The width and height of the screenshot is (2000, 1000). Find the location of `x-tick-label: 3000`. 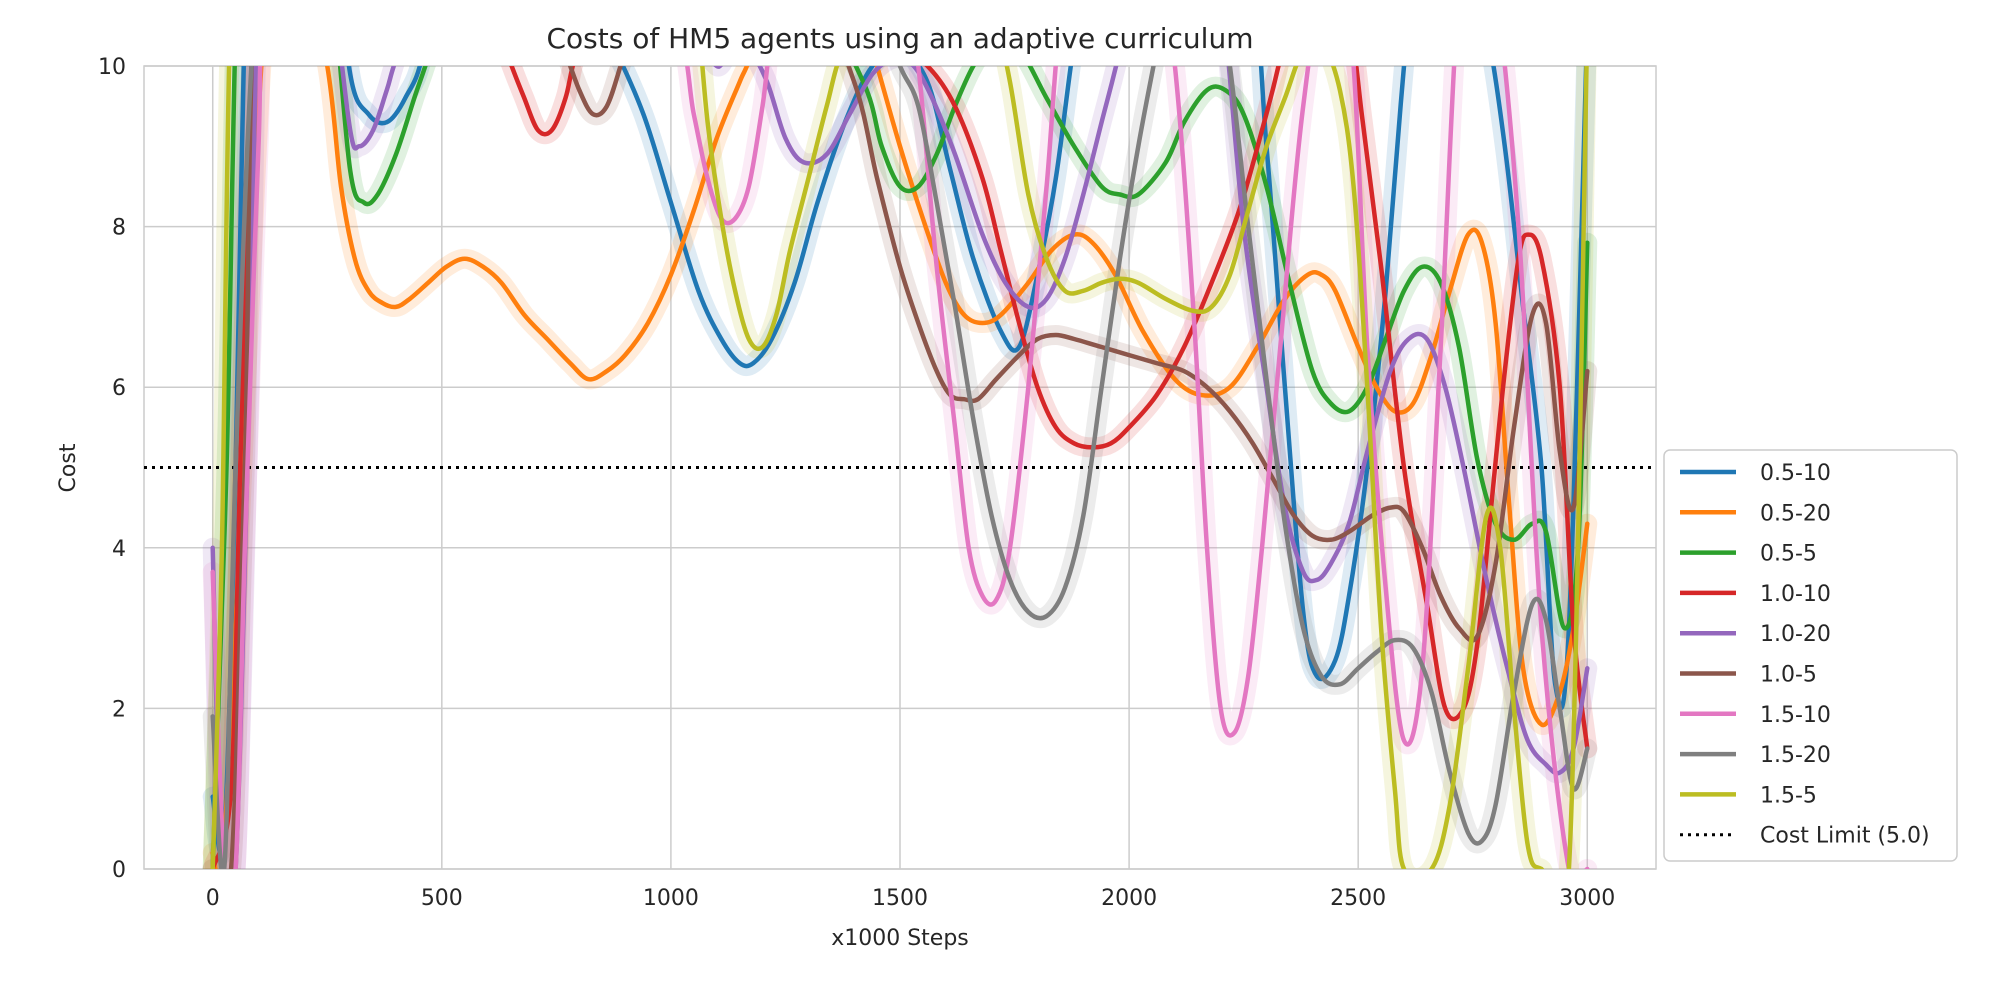

x-tick-label: 3000 is located at coordinates (1587, 898).